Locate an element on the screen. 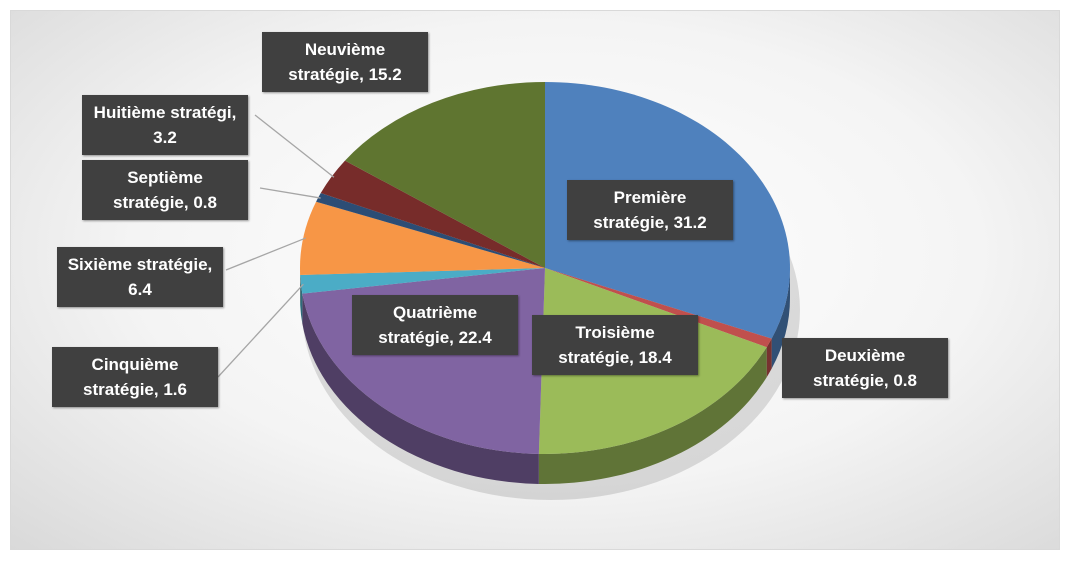 Image resolution: width=1070 pixels, height=563 pixels. data-label: Neuvième stratégie, 15.2 is located at coordinates (345, 62).